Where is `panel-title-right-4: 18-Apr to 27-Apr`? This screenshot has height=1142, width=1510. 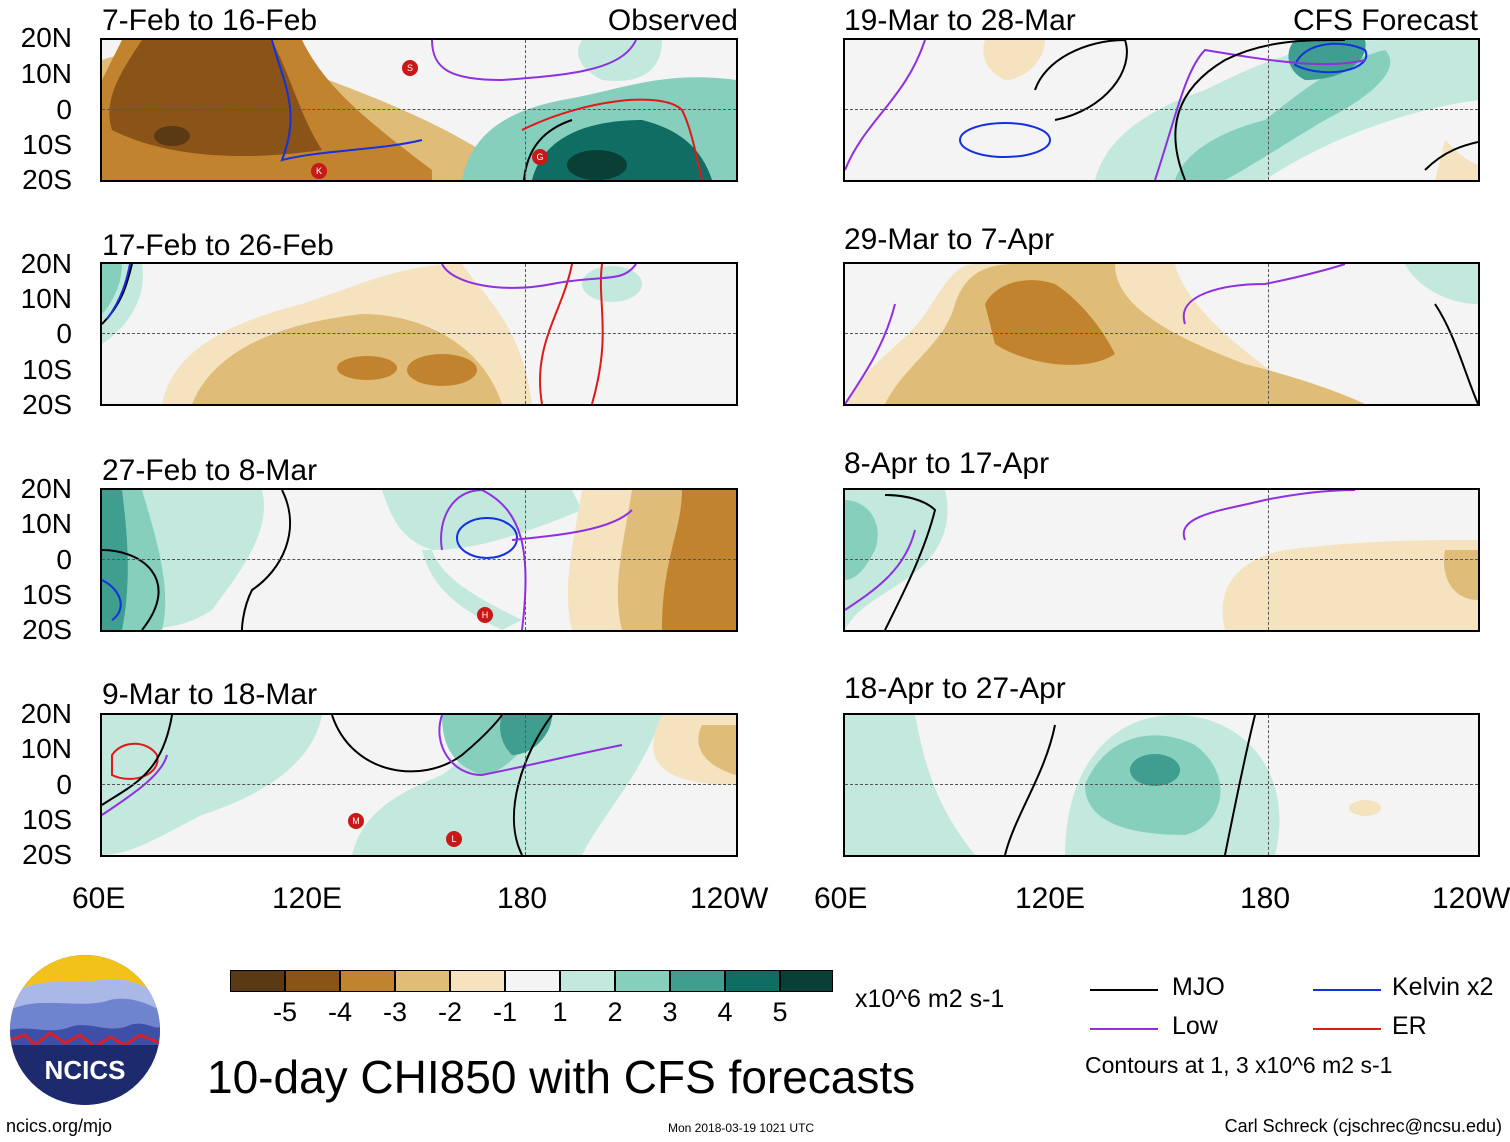 panel-title-right-4: 18-Apr to 27-Apr is located at coordinates (955, 688).